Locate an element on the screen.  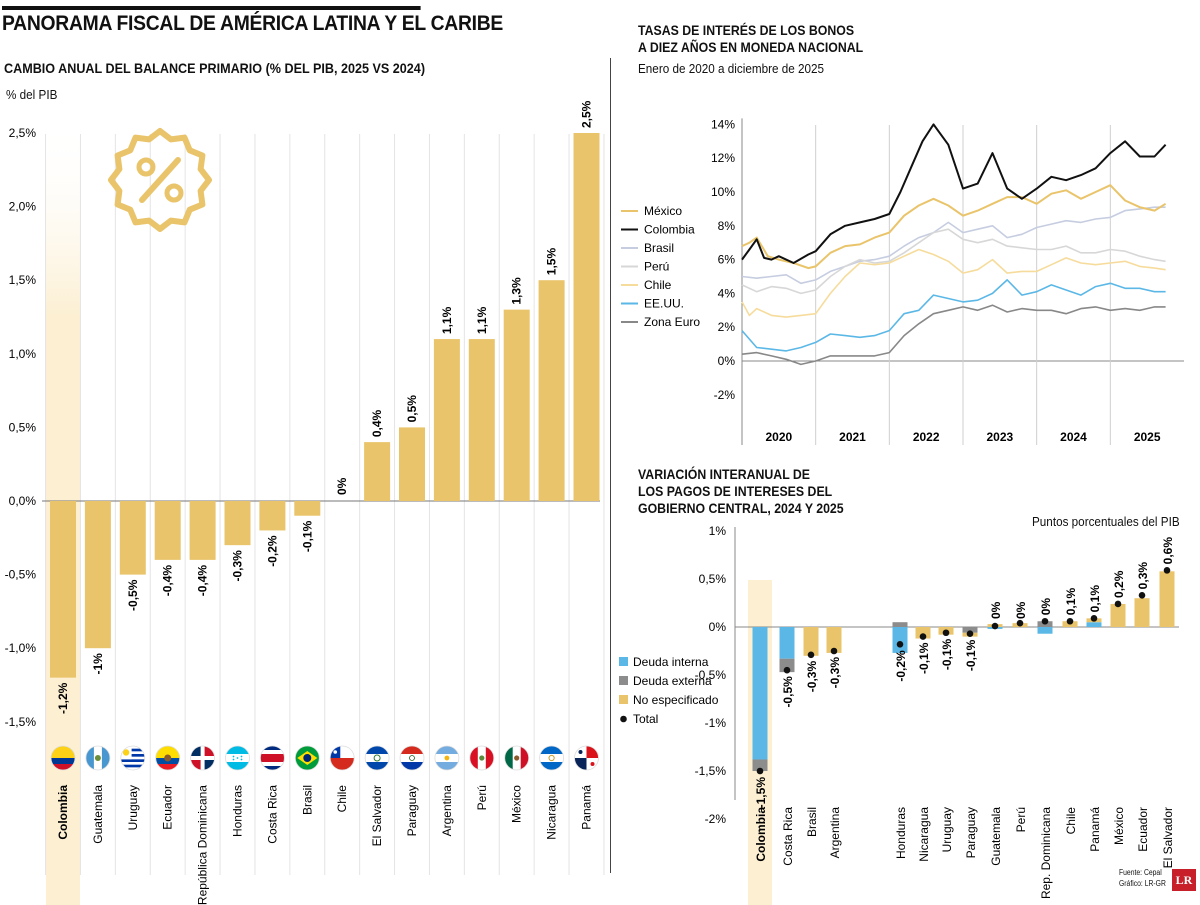
bar-value-label: 1,1% is located at coordinates (447, 320).